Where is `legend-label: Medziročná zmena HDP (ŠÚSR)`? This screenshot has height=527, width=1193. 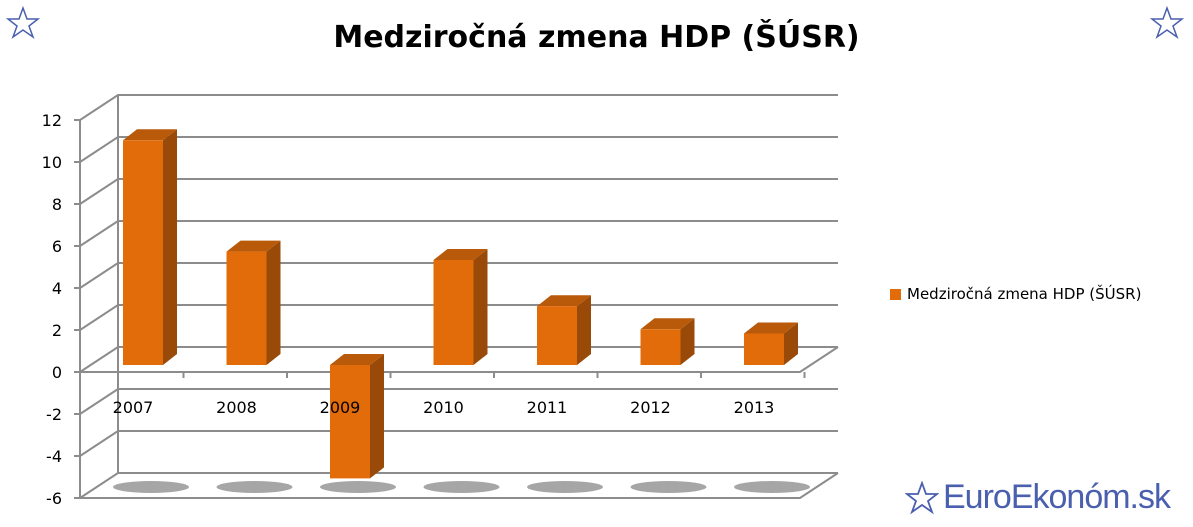
legend-label: Medziročná zmena HDP (ŠÚSR) is located at coordinates (1024, 294).